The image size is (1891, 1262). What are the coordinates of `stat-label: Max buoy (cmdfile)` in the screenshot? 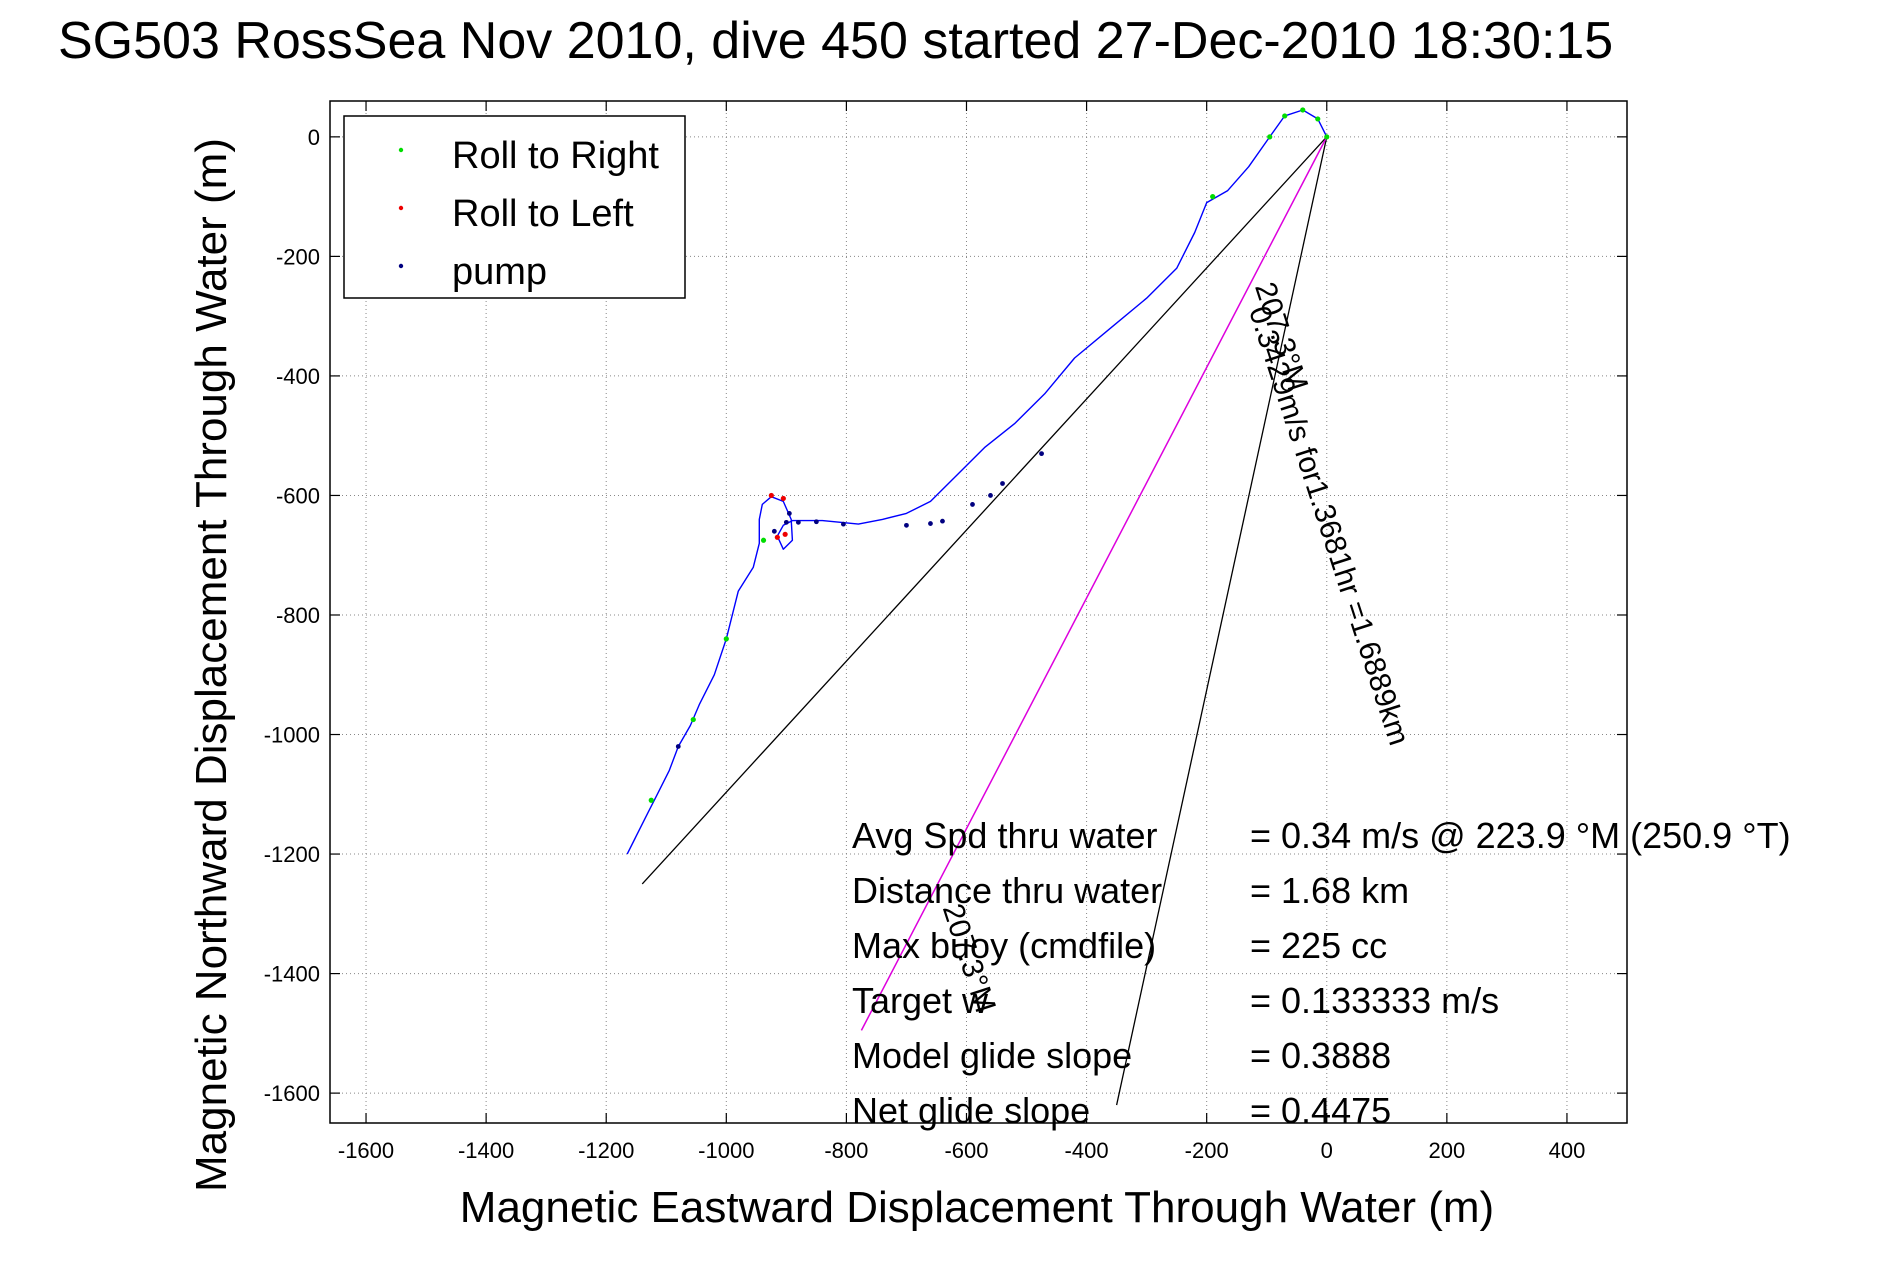 It's located at (1004, 945).